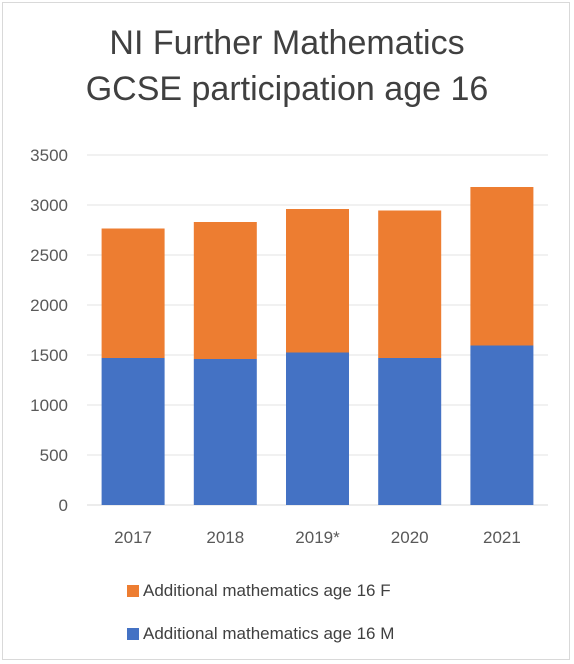  What do you see at coordinates (225, 432) in the screenshot?
I see `bar-m-2018` at bounding box center [225, 432].